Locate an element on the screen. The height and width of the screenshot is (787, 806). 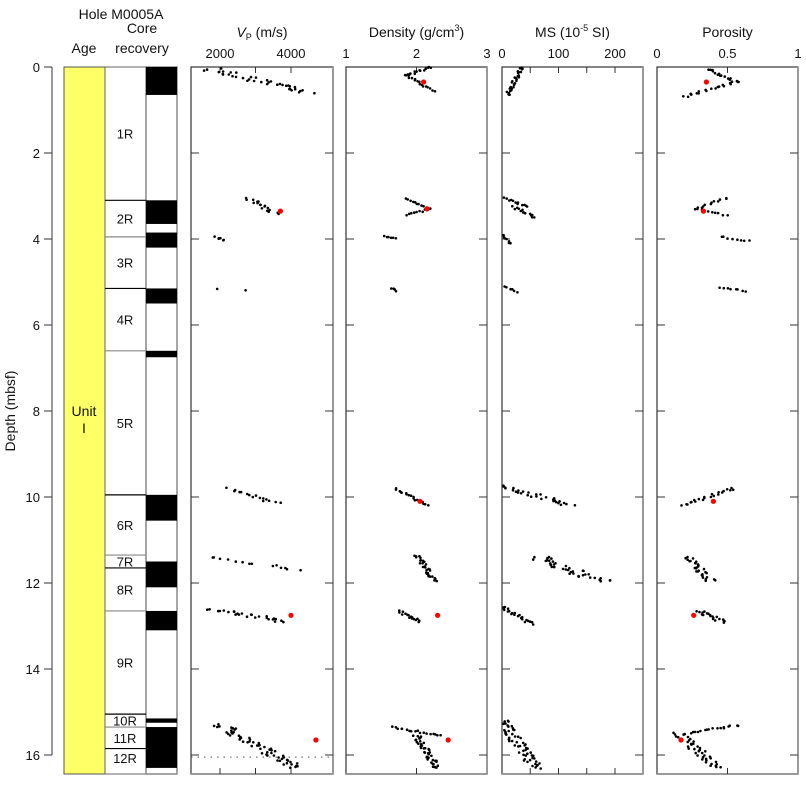
age-unit-block is located at coordinates (84, 420).